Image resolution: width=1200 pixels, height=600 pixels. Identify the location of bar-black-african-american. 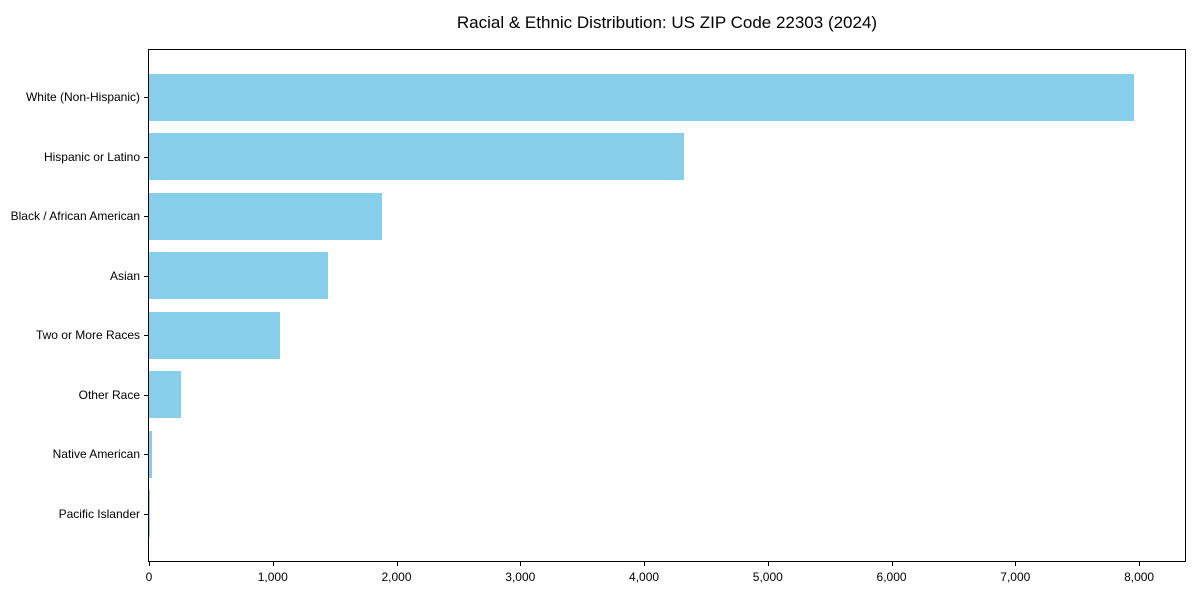
(265, 216).